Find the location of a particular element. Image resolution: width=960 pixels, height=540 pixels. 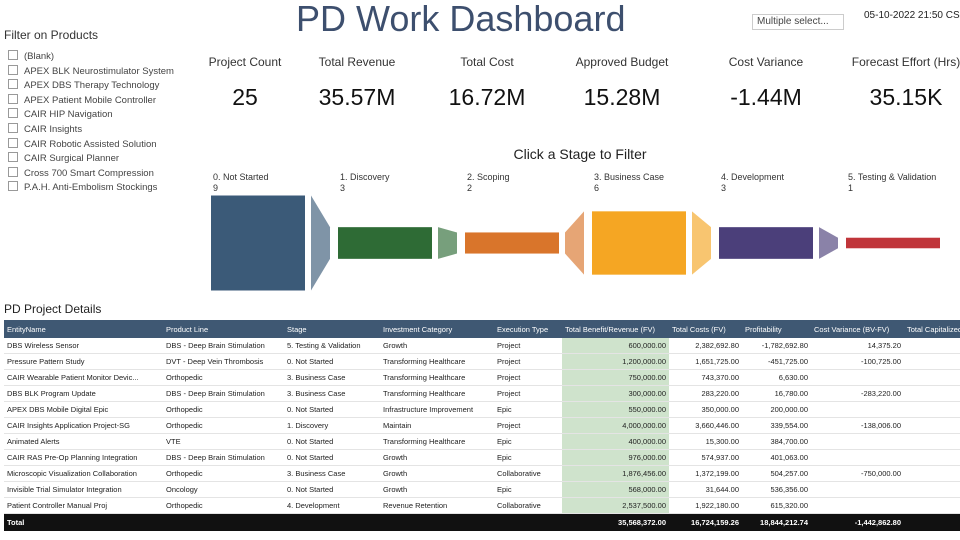

filter-item: CAIR Insights is located at coordinates (45, 129).